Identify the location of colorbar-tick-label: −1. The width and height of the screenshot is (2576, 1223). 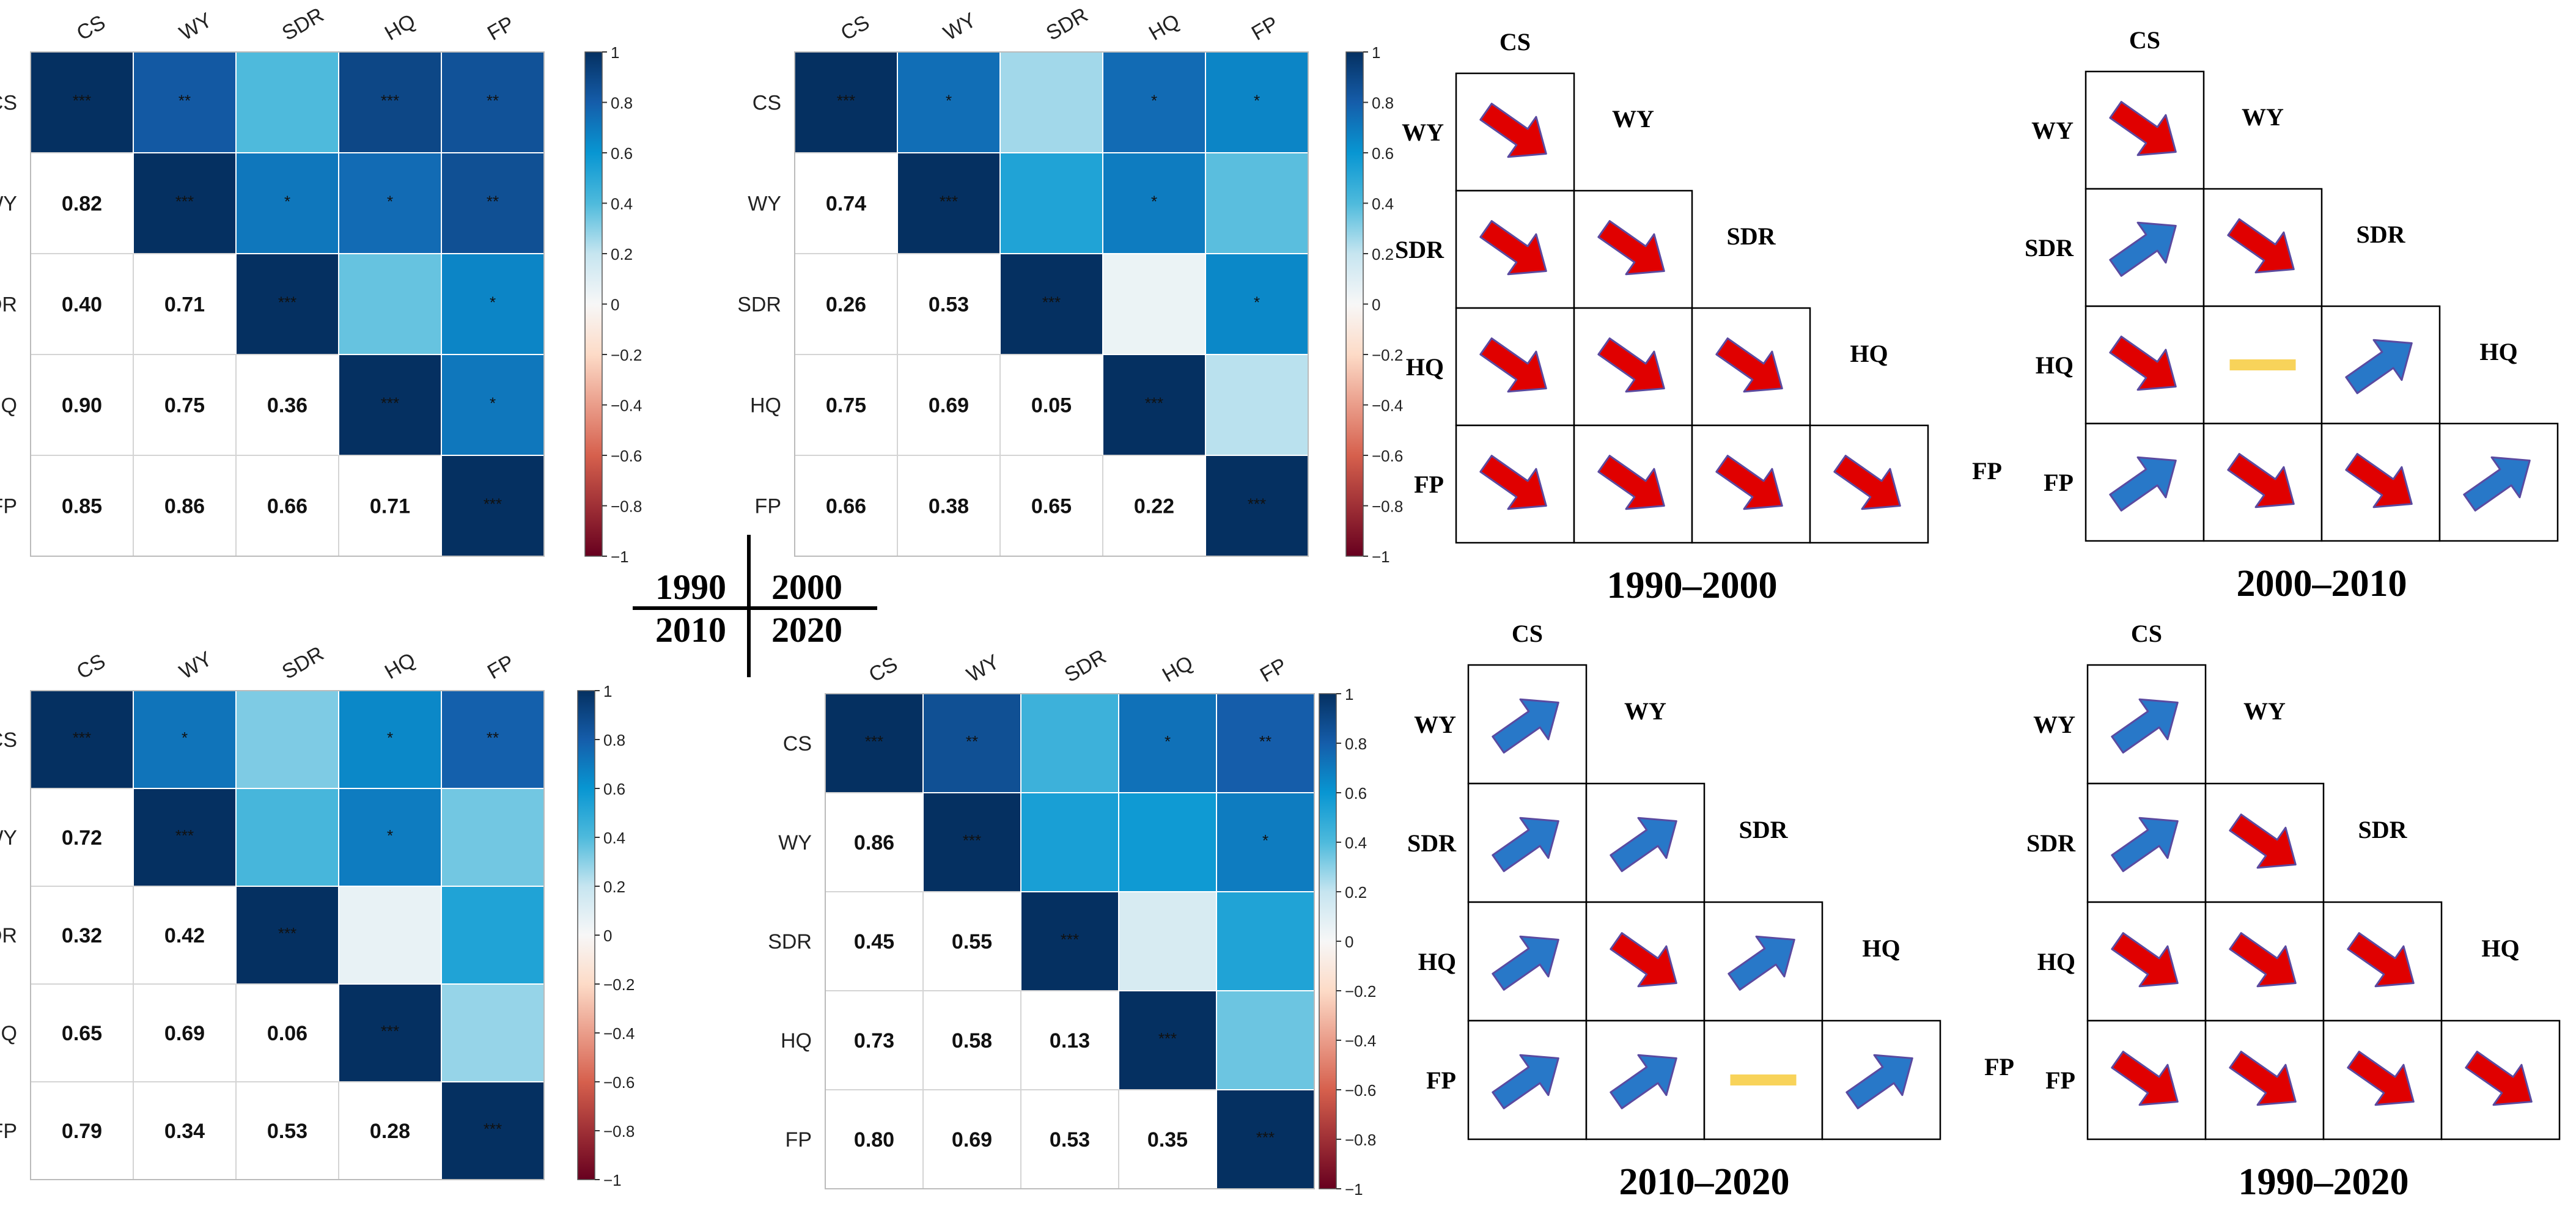
(1354, 1189).